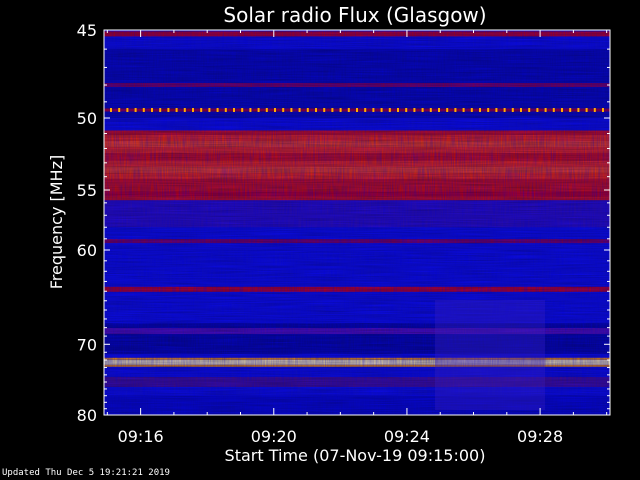 The width and height of the screenshot is (640, 480). Describe the element at coordinates (87, 250) in the screenshot. I see `y-tick-label: 60` at that location.